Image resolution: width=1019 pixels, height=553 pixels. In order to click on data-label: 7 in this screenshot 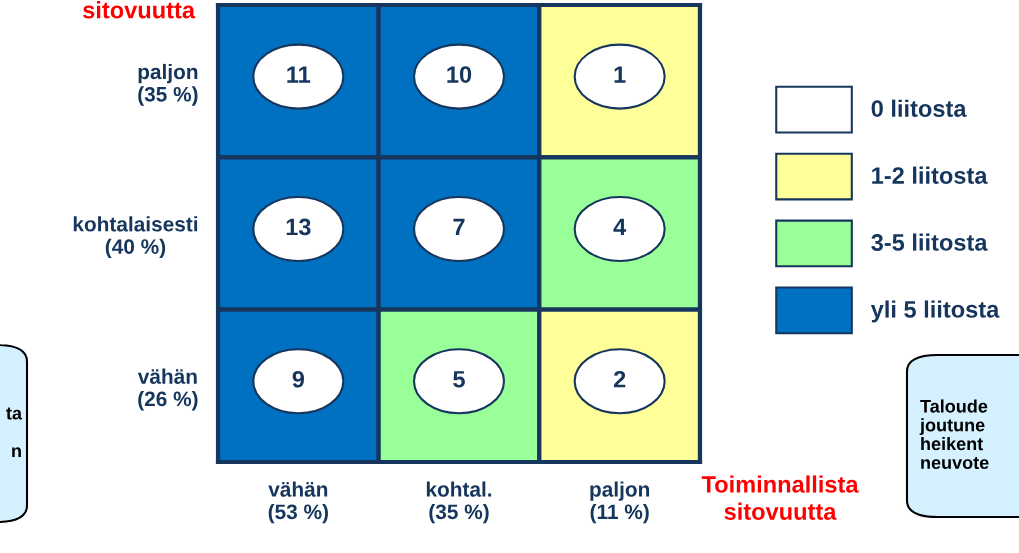, I will do `click(459, 227)`.